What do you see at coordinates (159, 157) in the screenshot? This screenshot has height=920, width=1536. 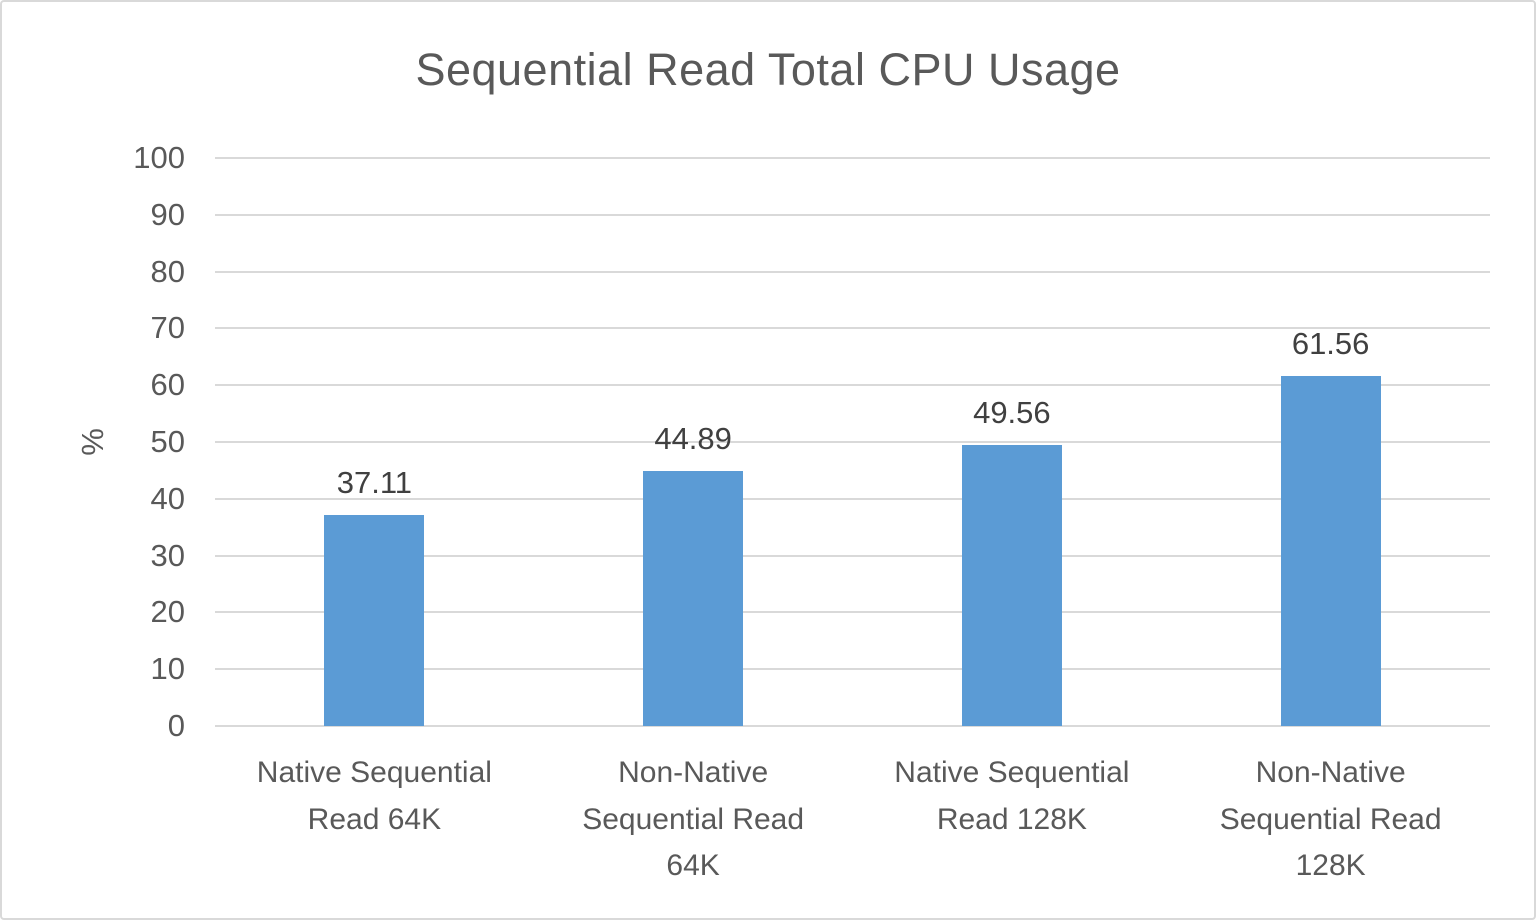 I see `y-tick-label: 100` at bounding box center [159, 157].